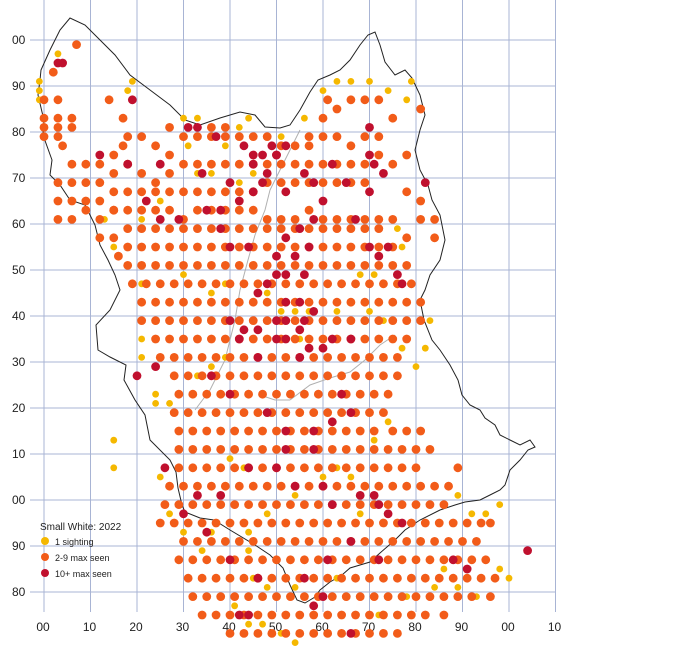 The width and height of the screenshot is (696, 647). What do you see at coordinates (81, 527) in the screenshot?
I see `legend-title: Small White: 2022` at bounding box center [81, 527].